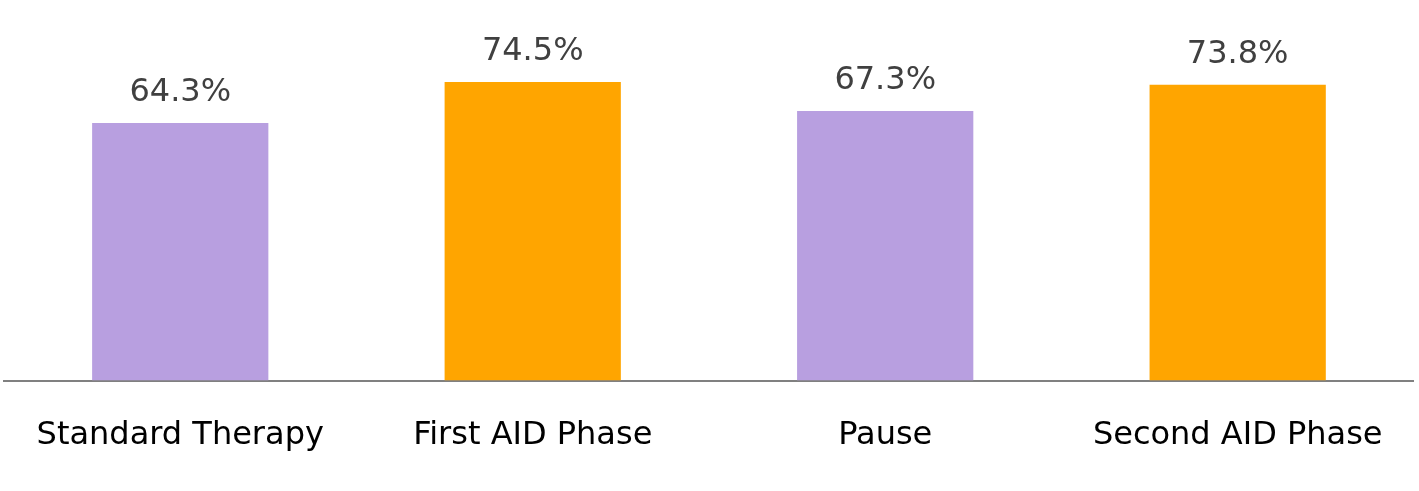  I want to click on x-tick-label: Second AID Phase, so click(1237, 433).